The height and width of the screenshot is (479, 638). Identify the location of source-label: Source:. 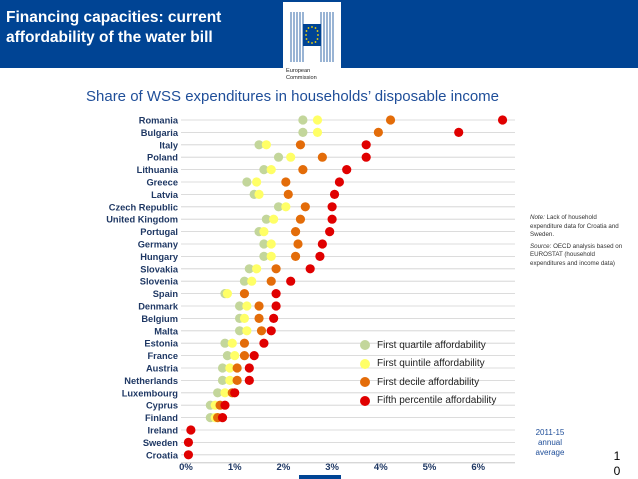
(541, 246).